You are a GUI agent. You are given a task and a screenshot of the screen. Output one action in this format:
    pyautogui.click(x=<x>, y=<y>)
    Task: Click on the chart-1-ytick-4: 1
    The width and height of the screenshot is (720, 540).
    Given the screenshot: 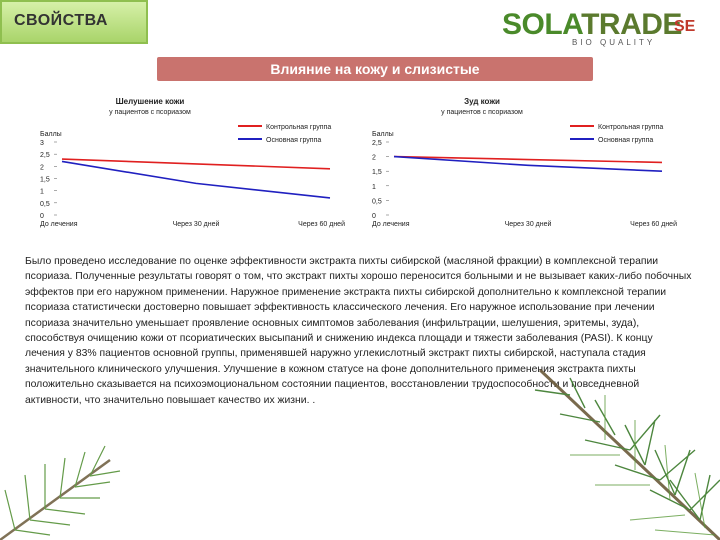 What is the action you would take?
    pyautogui.click(x=42, y=192)
    